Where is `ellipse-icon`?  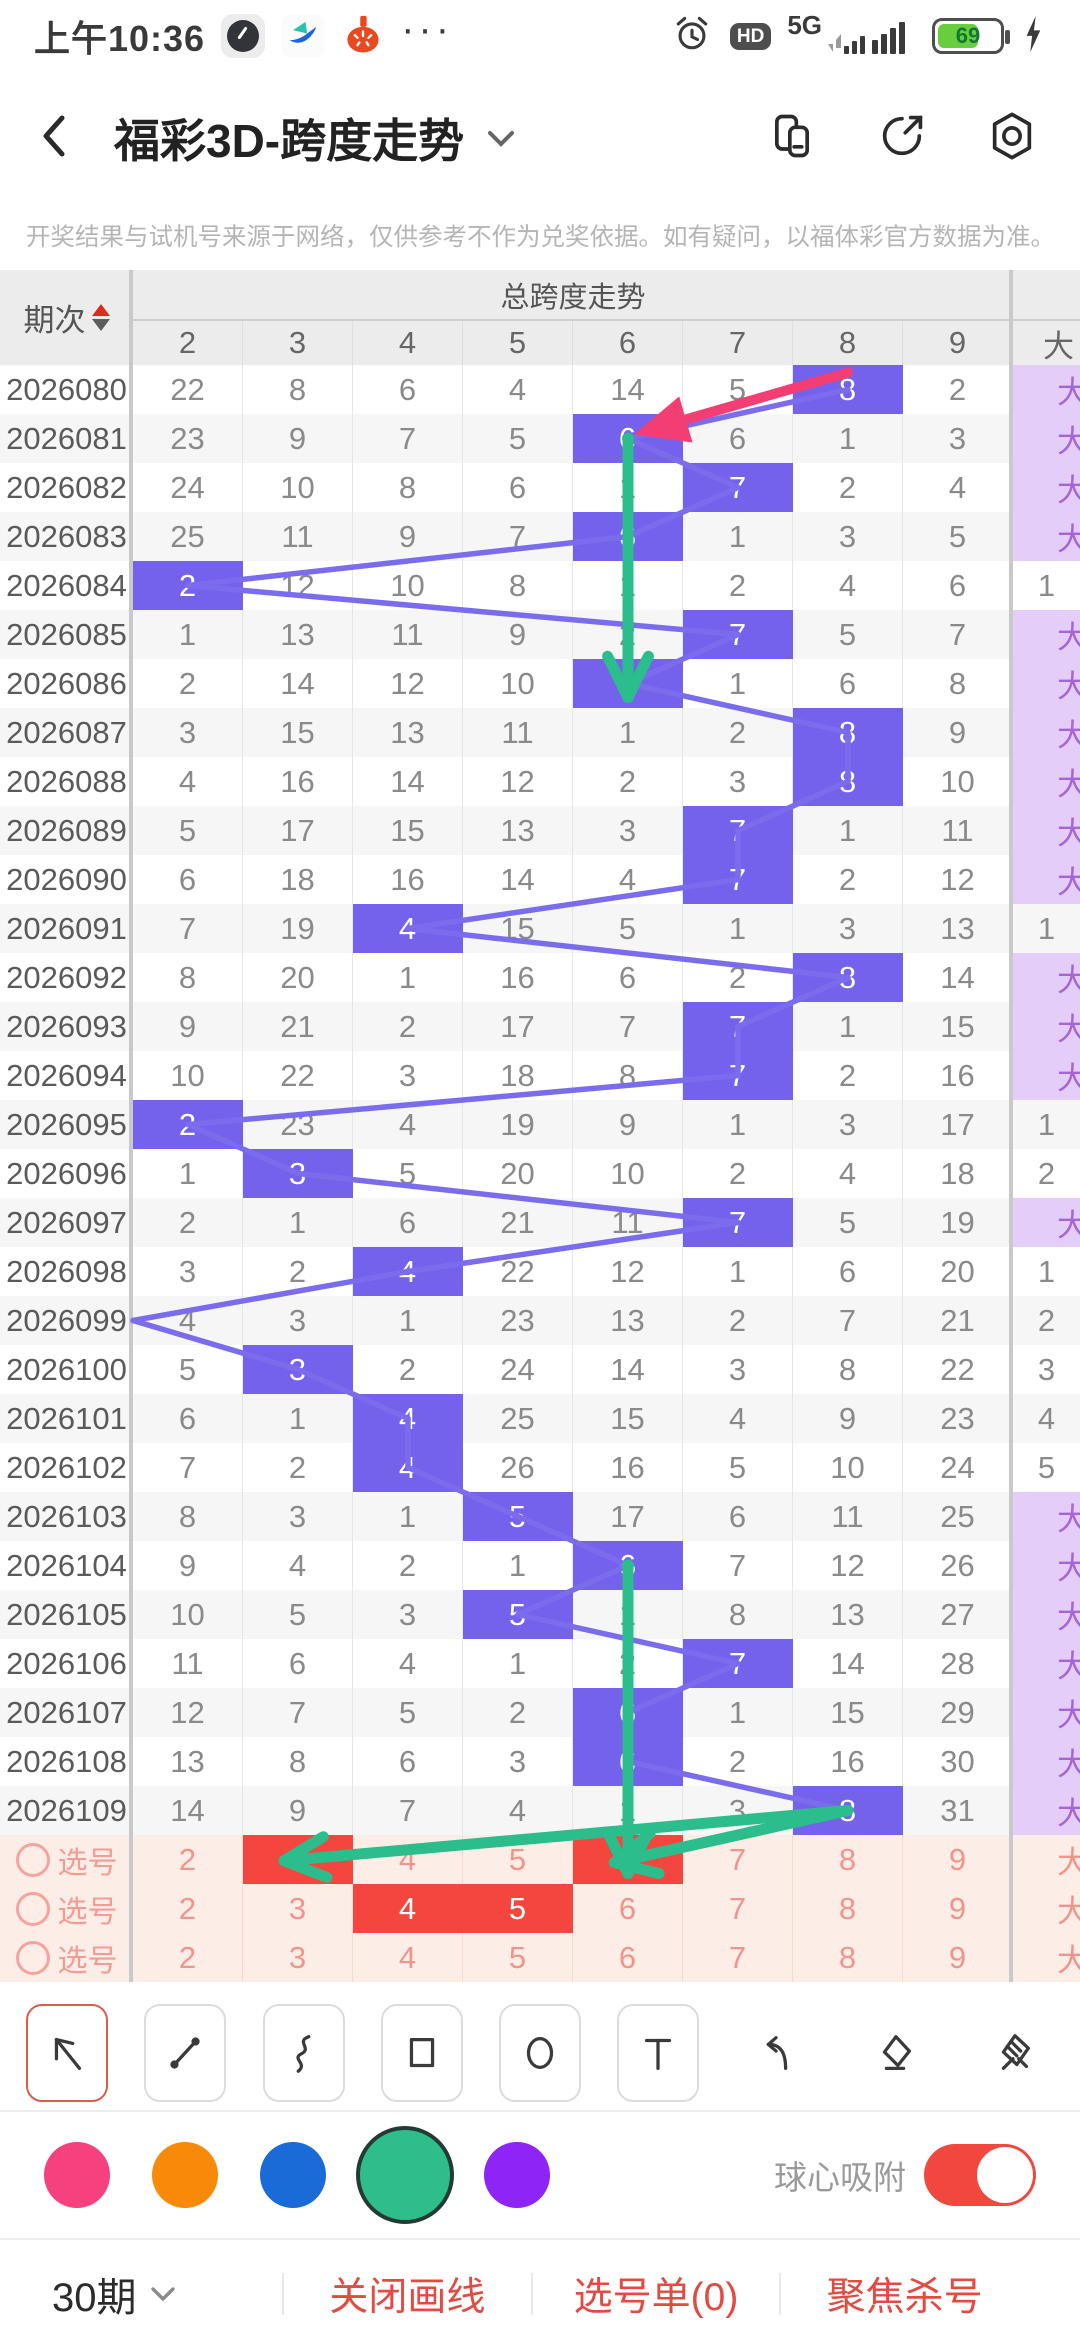
ellipse-icon is located at coordinates (540, 2053).